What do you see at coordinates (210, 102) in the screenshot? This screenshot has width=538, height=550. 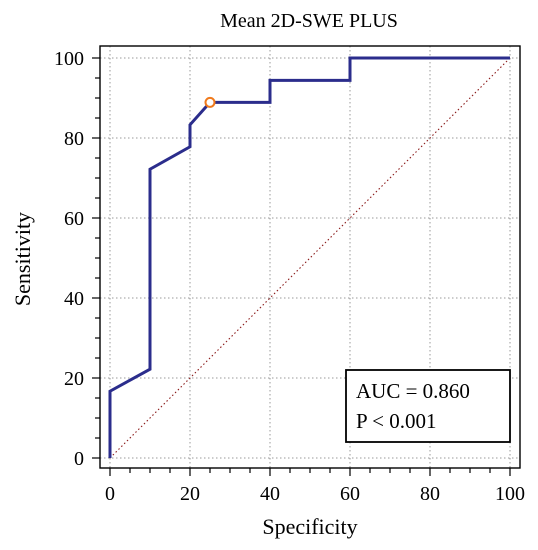 I see `optimal-cutoff-point` at bounding box center [210, 102].